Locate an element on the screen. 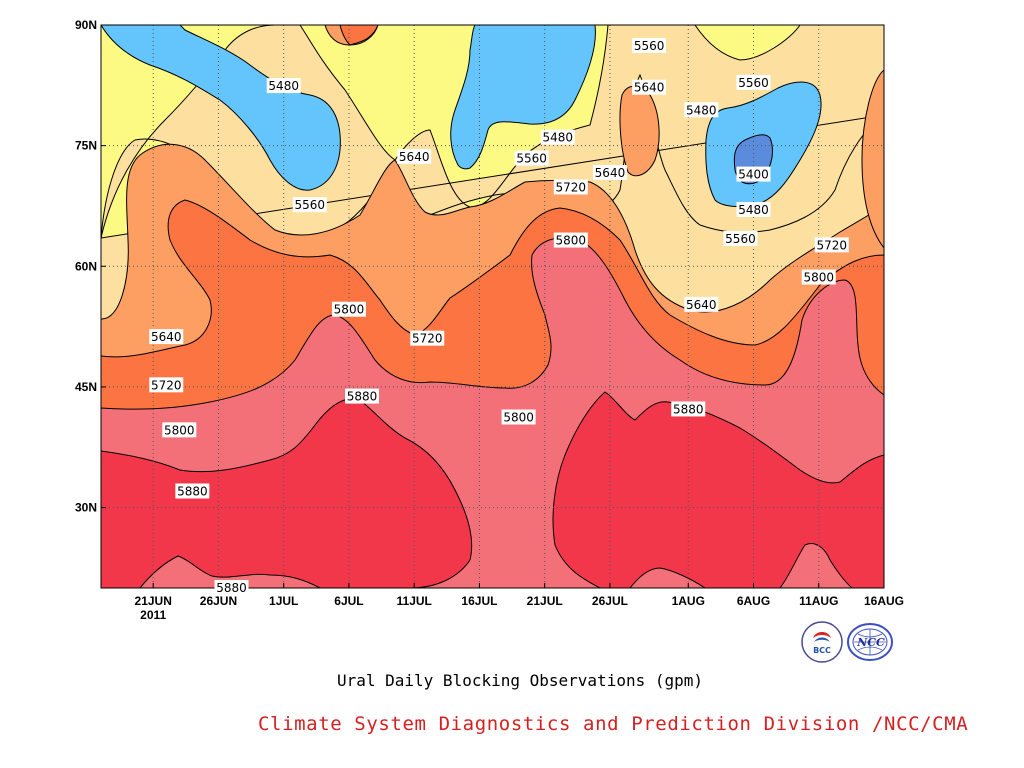 This screenshot has height=768, width=1024. y-tick-label: 45N is located at coordinates (86, 387).